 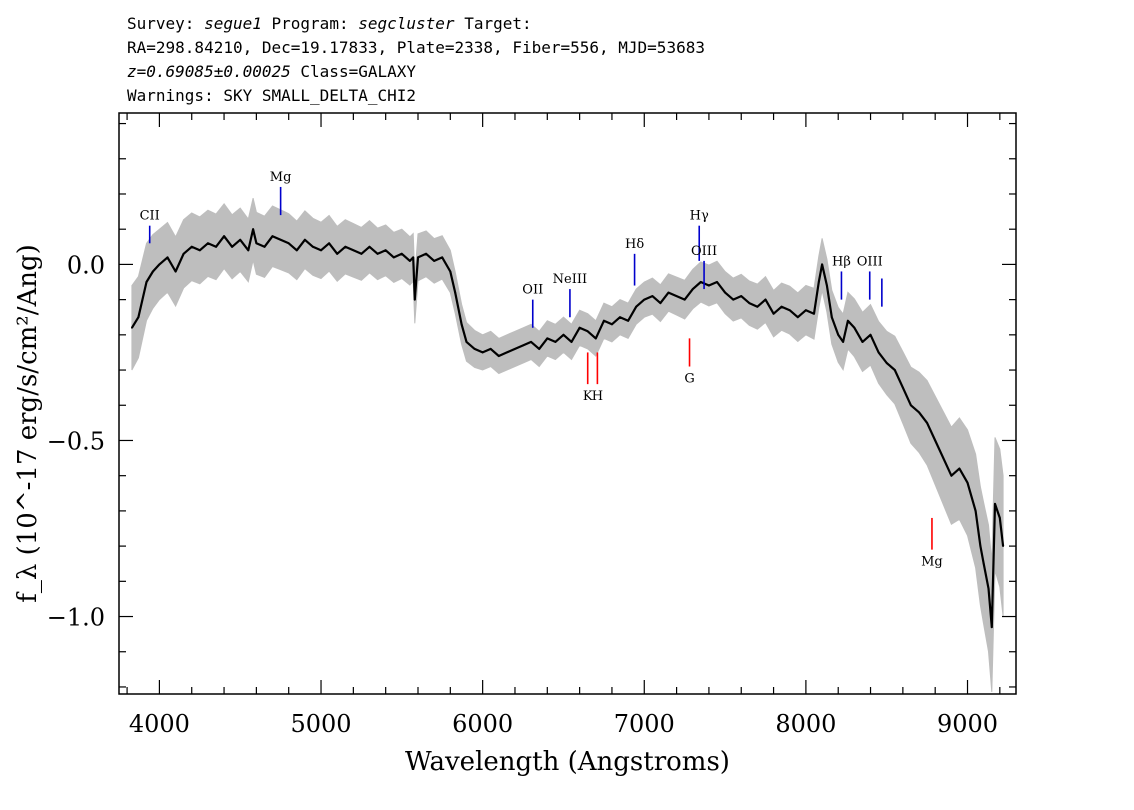 I want to click on x-tick-label: 9000, so click(x=967, y=724).